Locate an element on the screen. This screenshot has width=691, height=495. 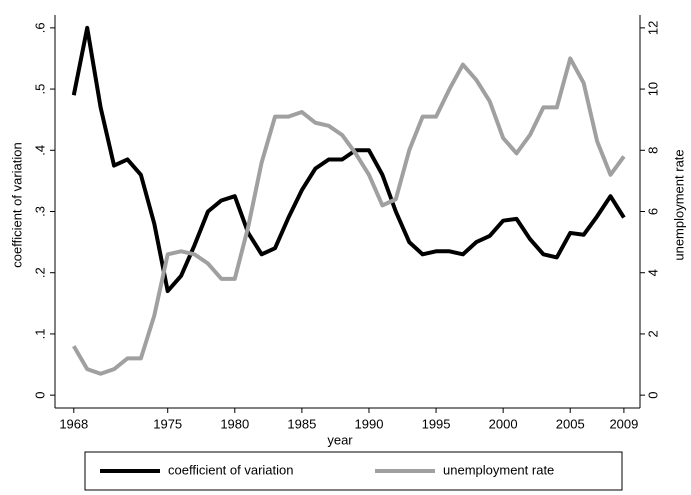
y2-tick-label: 2 is located at coordinates (652, 333).